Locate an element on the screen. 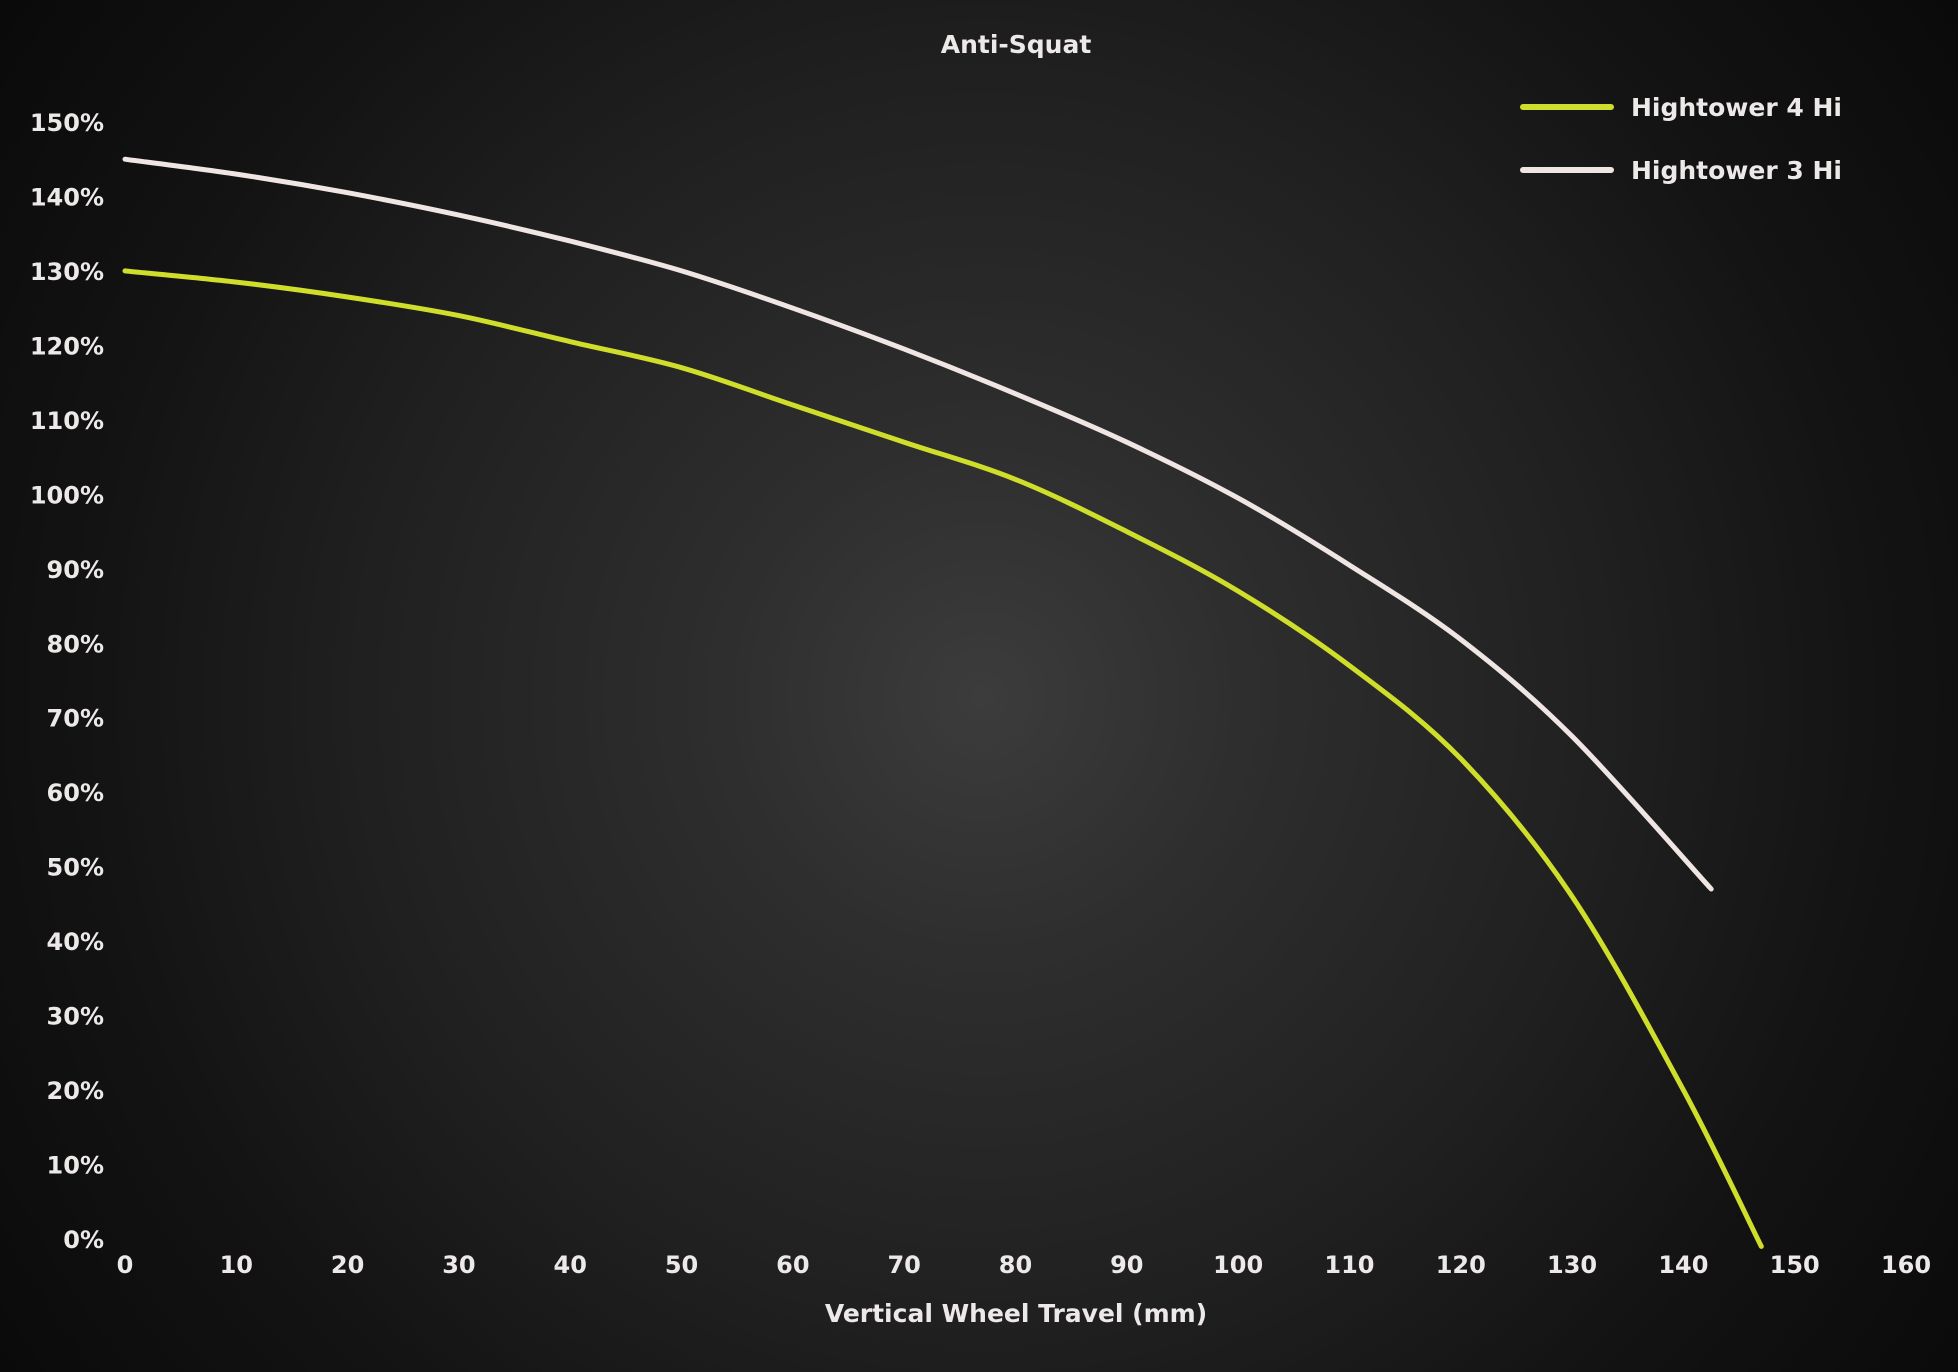 This screenshot has width=1958, height=1372. y-tick-label: 150% is located at coordinates (67, 123).